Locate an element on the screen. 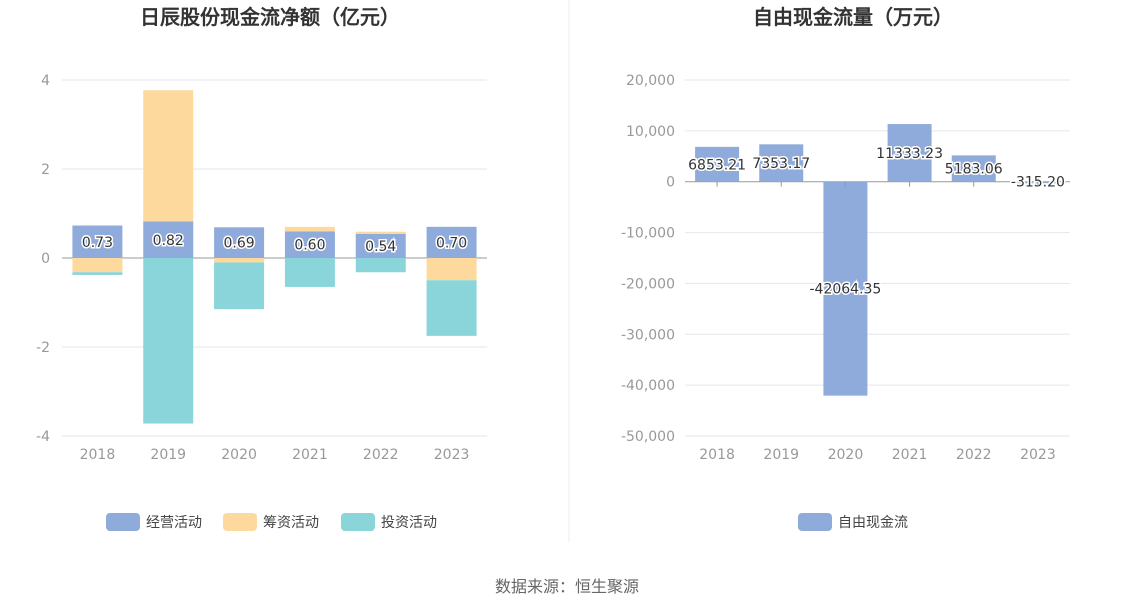 The height and width of the screenshot is (612, 1134). bar-investing-2020 is located at coordinates (239, 286).